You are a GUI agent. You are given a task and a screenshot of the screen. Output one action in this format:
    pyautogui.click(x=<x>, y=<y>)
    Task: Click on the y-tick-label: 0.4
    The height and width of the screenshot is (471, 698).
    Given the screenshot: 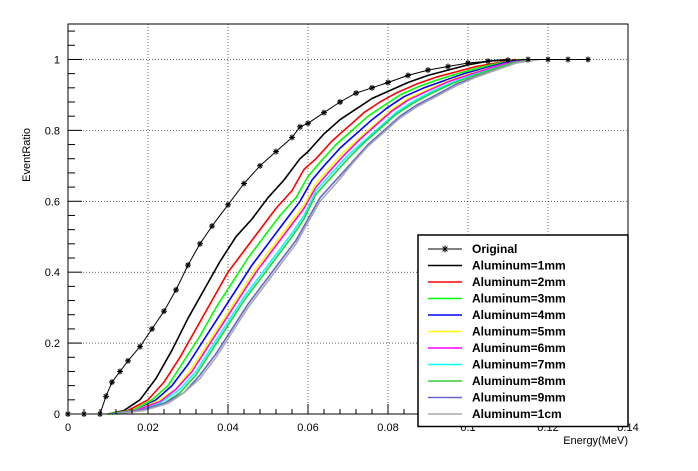 What is the action you would take?
    pyautogui.click(x=52, y=273)
    